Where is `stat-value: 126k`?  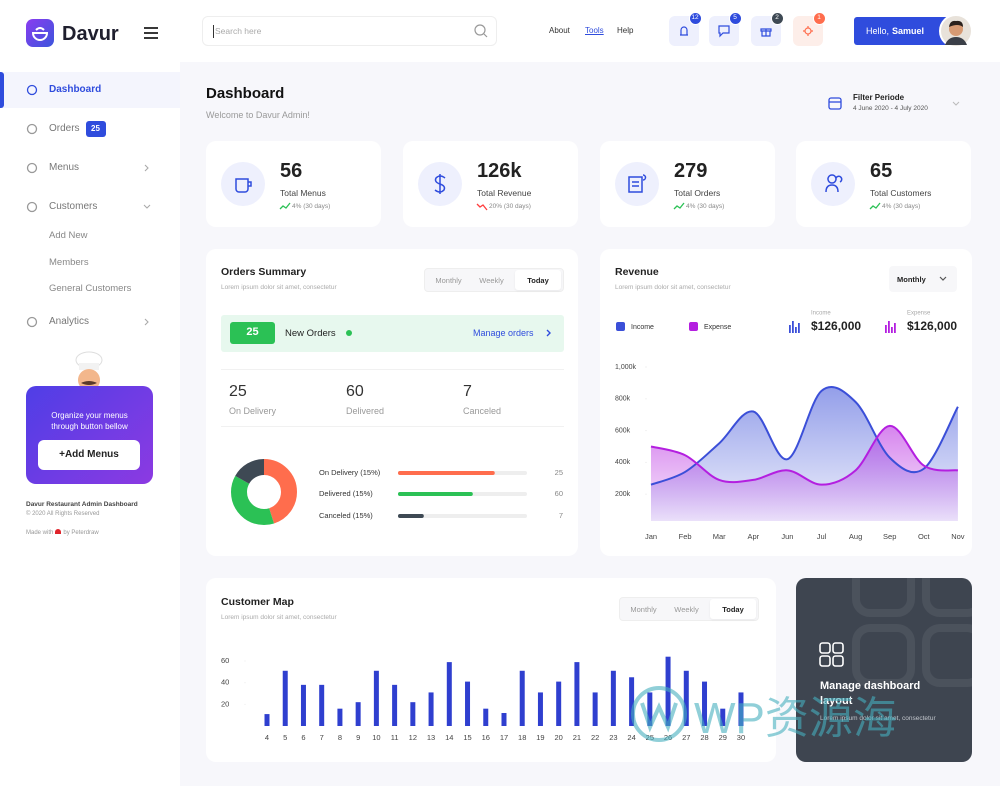 stat-value: 126k is located at coordinates (499, 171).